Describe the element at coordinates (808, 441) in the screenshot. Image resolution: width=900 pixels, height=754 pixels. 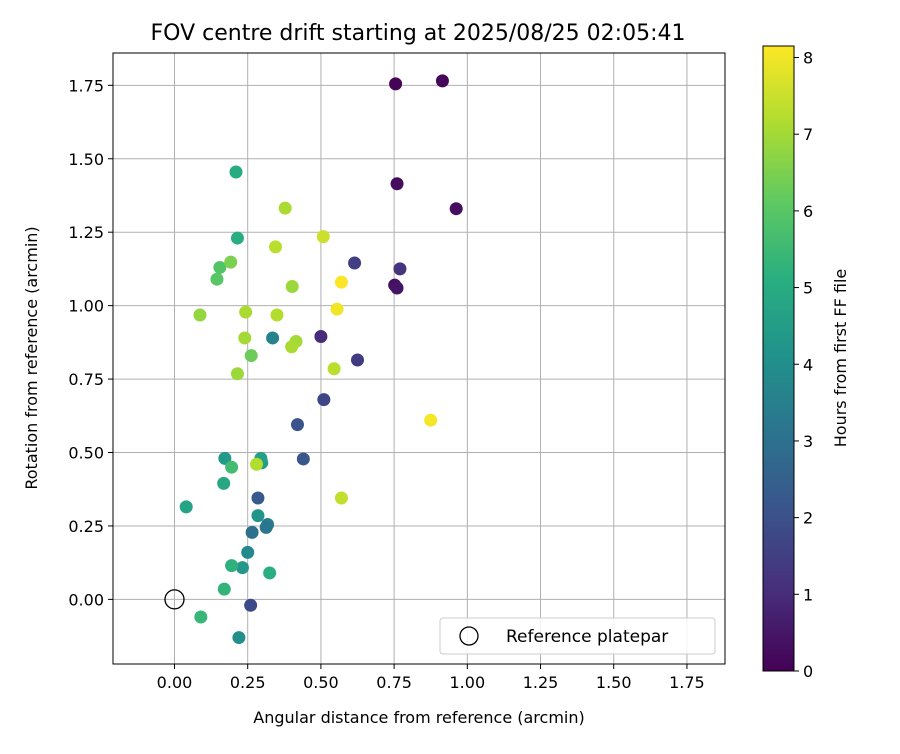
I see `colorbar-tick-label: 3` at that location.